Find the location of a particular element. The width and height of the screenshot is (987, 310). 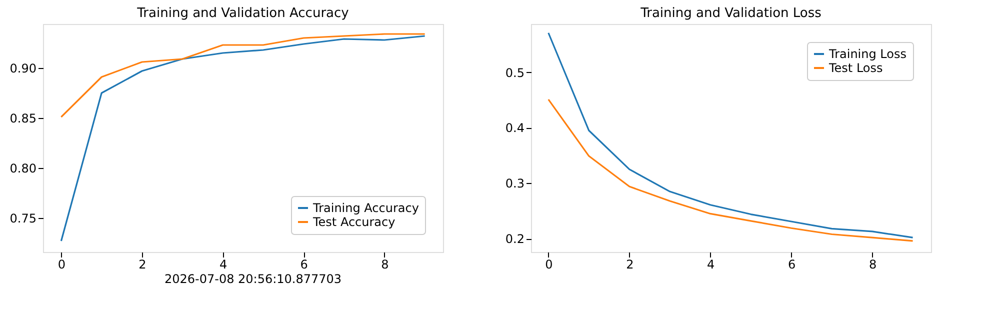

y-tick-label: 0.80 is located at coordinates (23, 169).